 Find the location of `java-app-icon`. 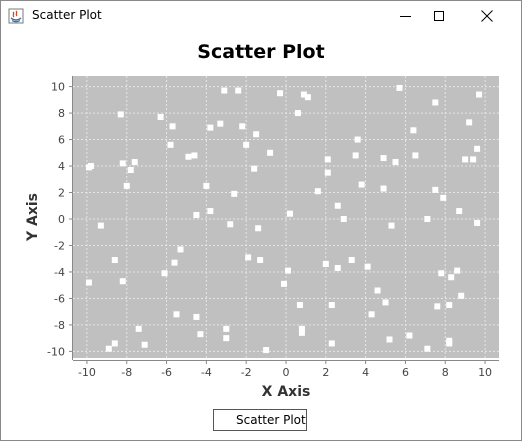

java-app-icon is located at coordinates (16, 18).